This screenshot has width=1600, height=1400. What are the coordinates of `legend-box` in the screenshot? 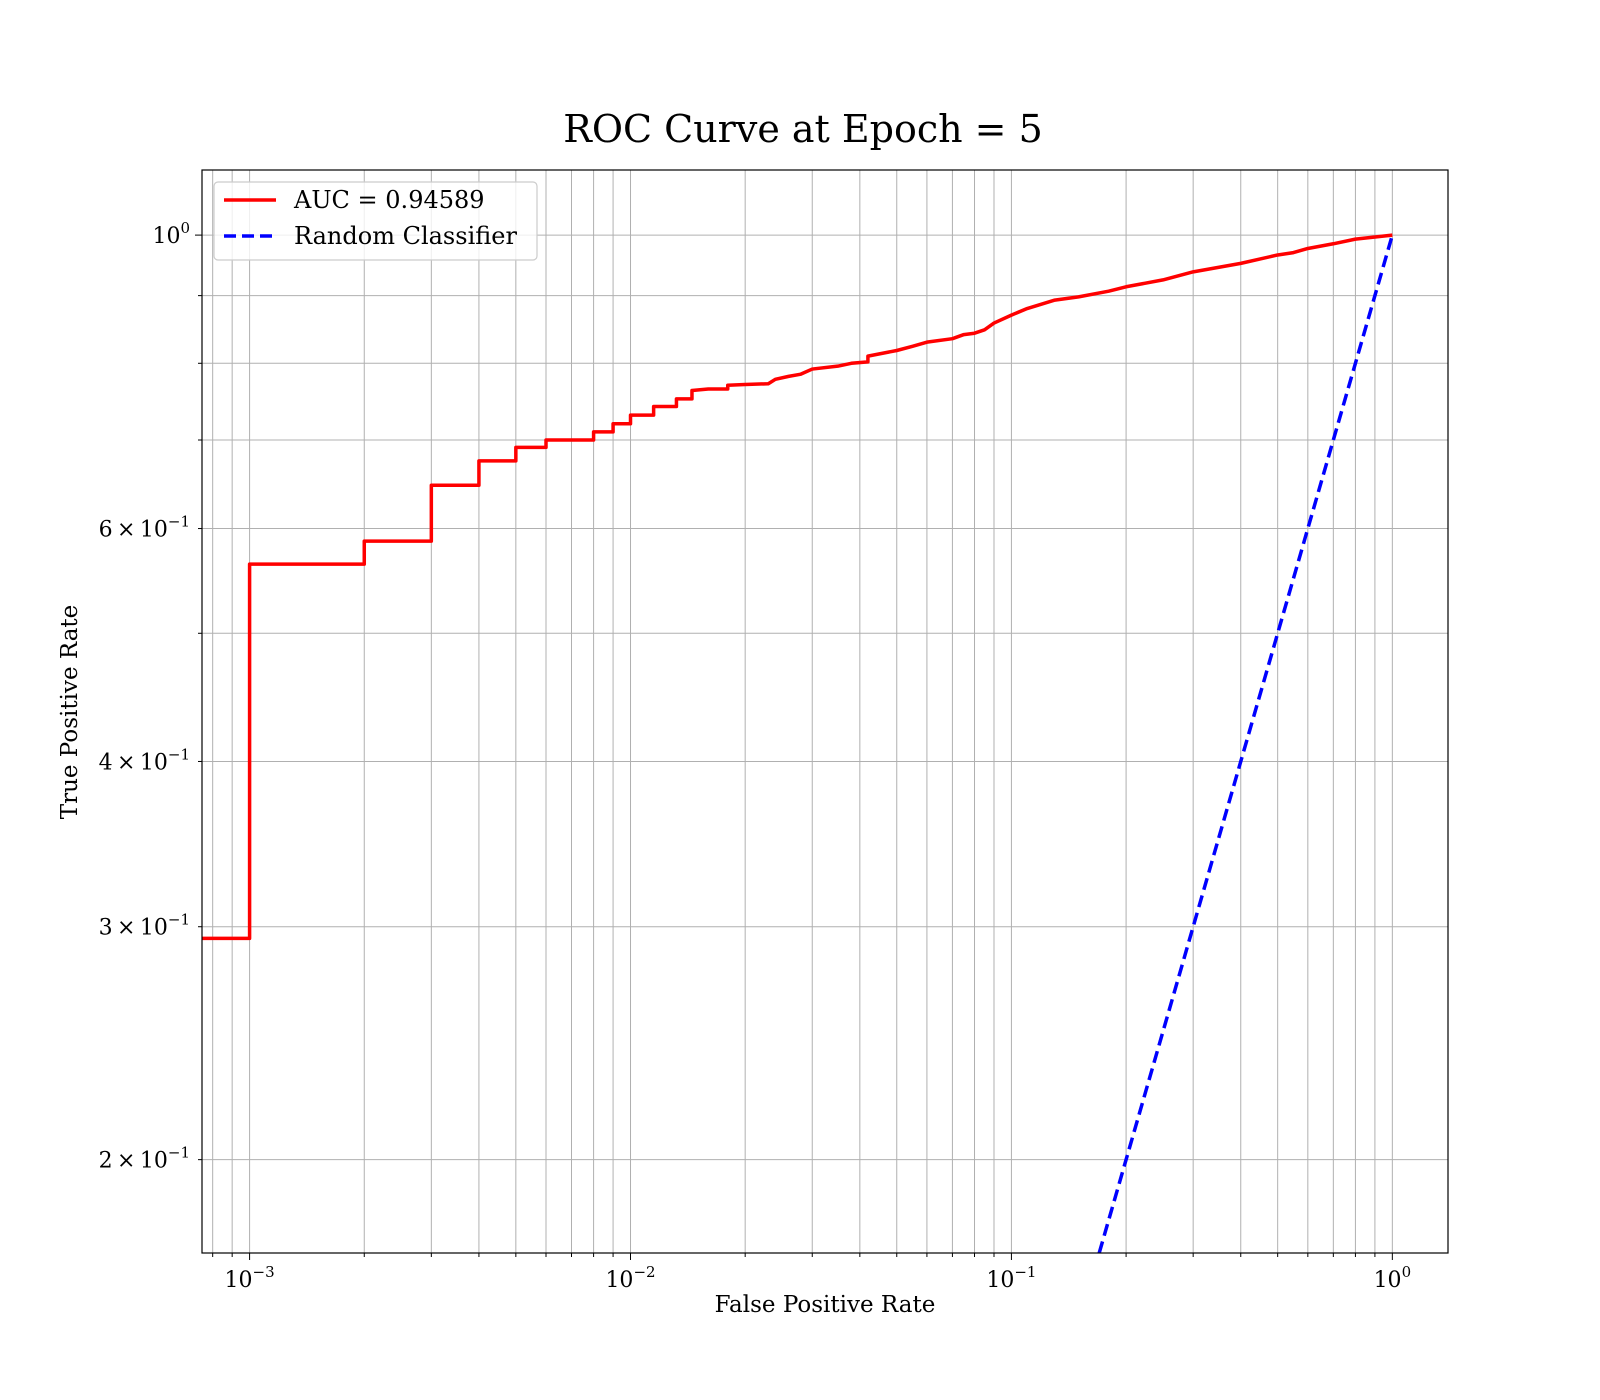 It's located at (375, 221).